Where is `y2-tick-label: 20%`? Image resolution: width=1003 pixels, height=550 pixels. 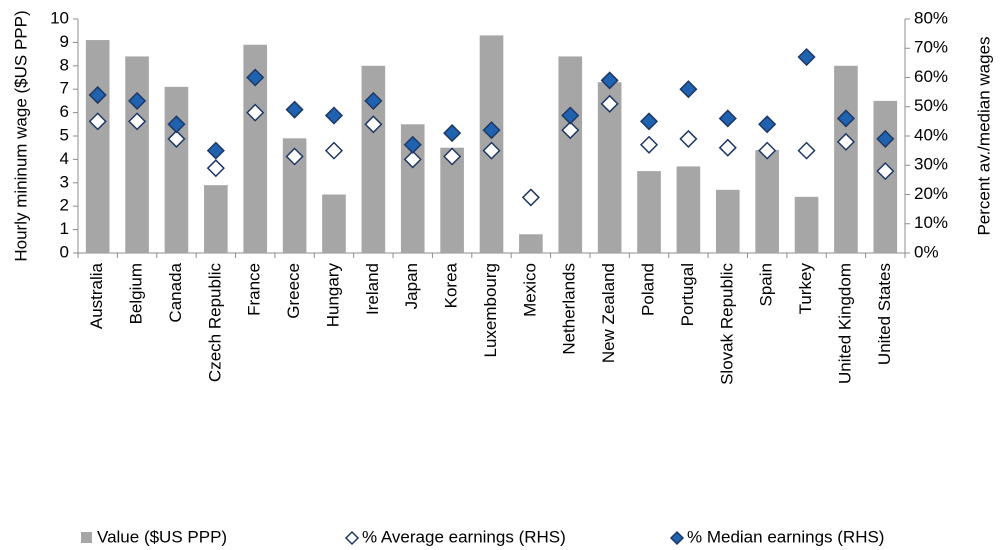
y2-tick-label: 20% is located at coordinates (931, 193).